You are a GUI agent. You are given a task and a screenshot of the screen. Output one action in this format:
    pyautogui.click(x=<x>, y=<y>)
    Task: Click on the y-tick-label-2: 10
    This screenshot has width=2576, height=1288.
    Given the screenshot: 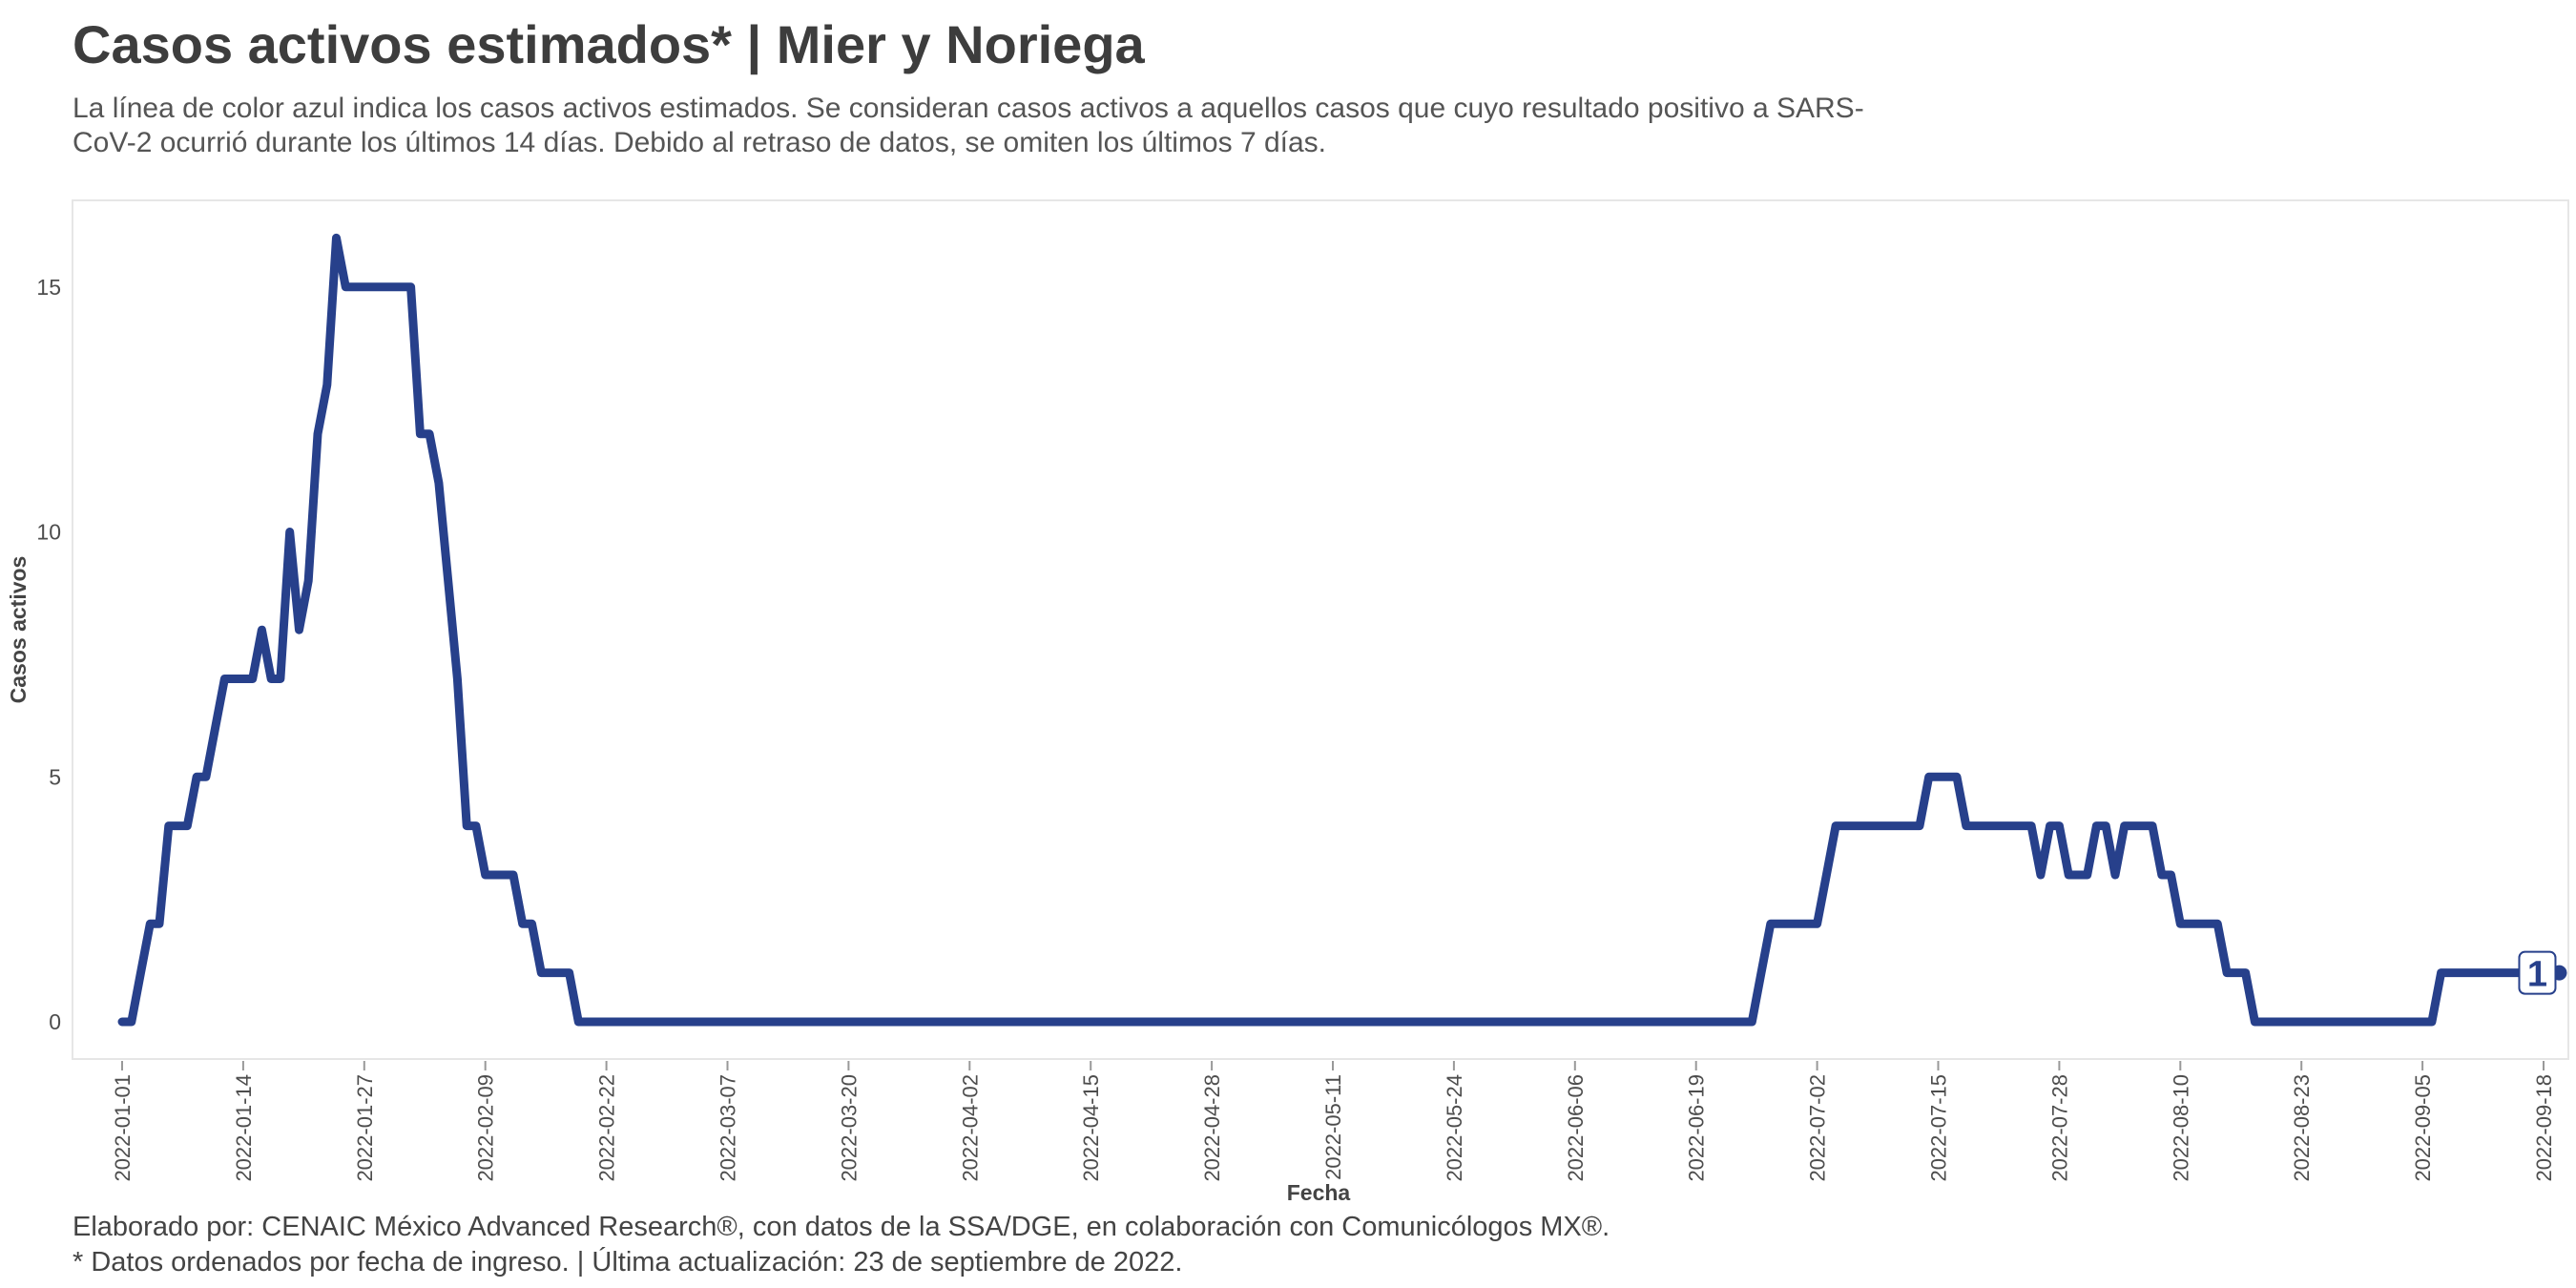 What is the action you would take?
    pyautogui.click(x=48, y=532)
    